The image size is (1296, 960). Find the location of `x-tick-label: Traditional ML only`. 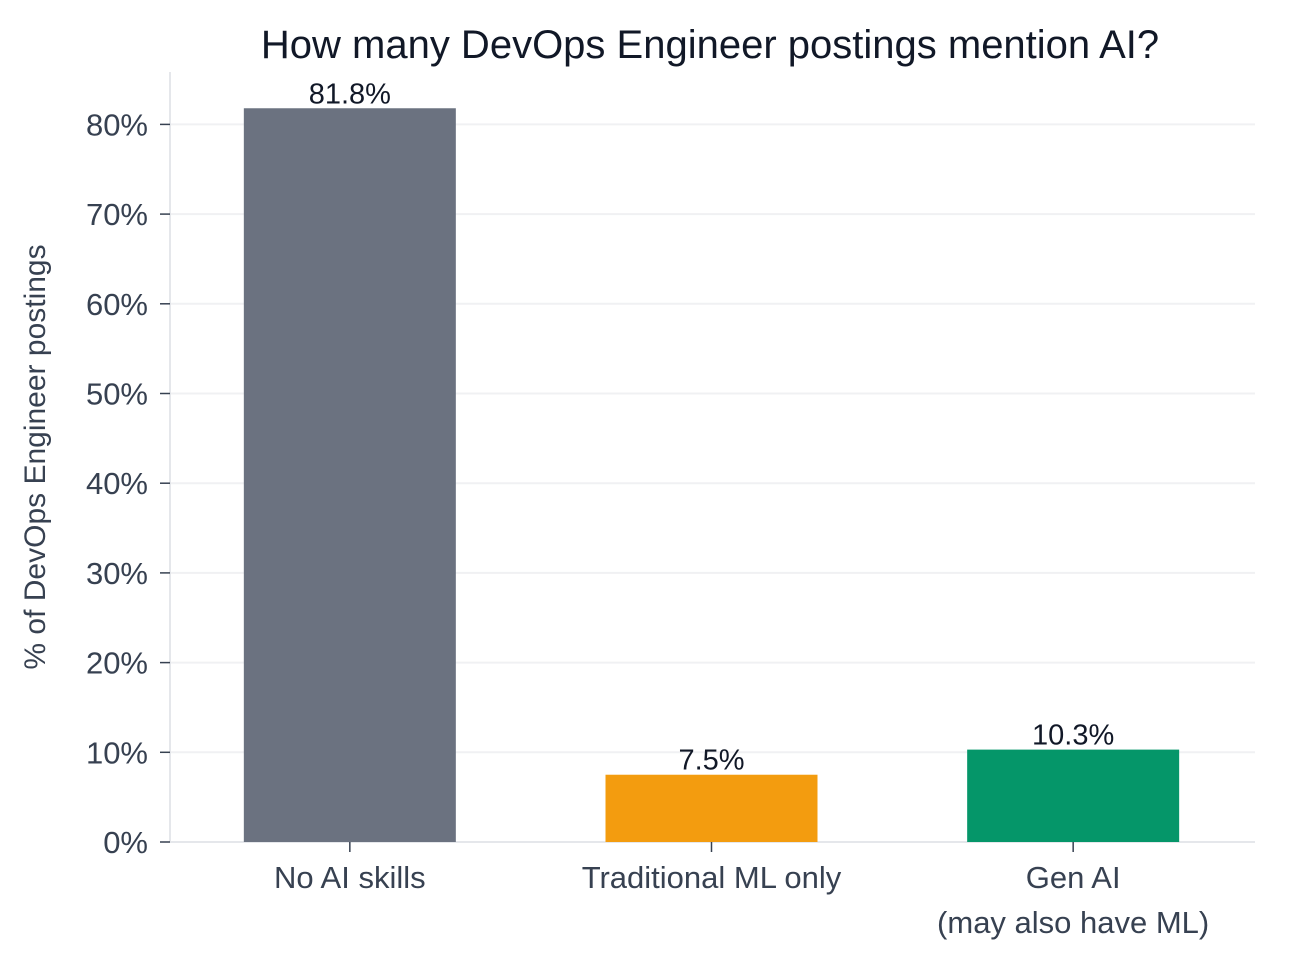

x-tick-label: Traditional ML only is located at coordinates (712, 877).